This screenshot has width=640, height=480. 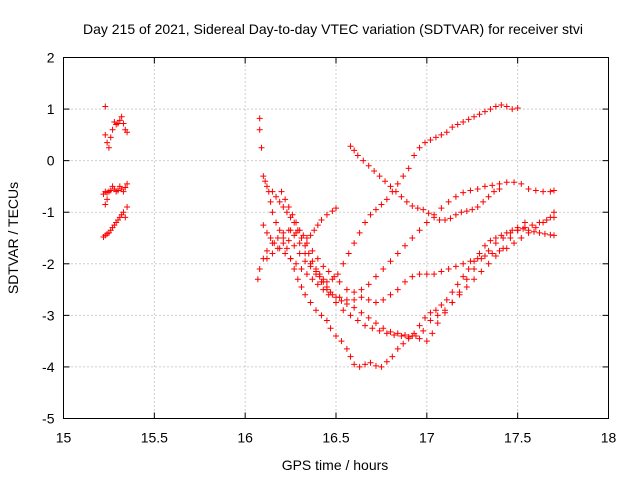 I want to click on y-tick-label: -5, so click(x=48, y=419).